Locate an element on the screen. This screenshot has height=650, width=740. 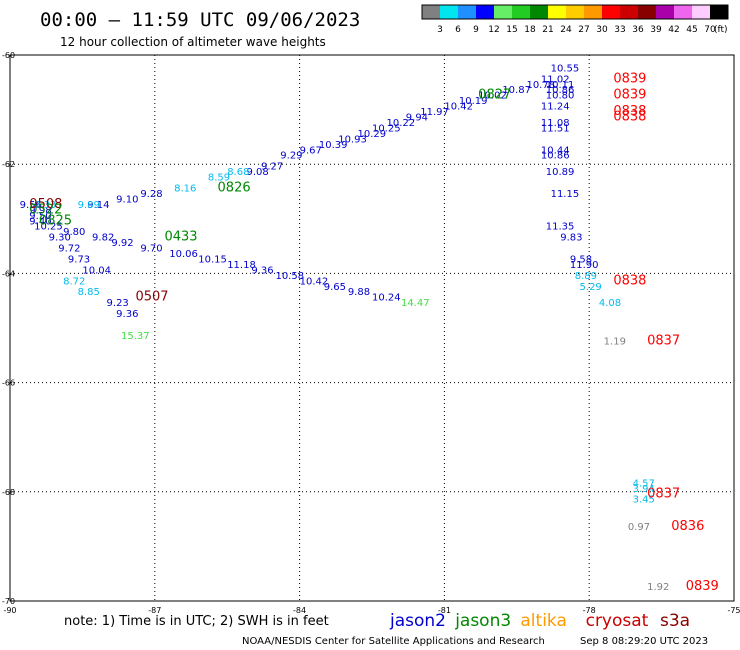
wave-height-value: 10.15 is located at coordinates (212, 259).